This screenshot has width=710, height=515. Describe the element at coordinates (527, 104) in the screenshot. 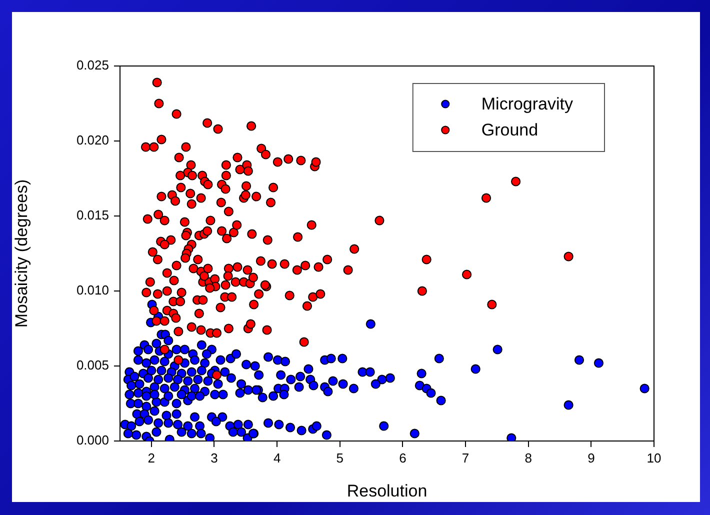

I see `legend-label: Microgravity` at that location.